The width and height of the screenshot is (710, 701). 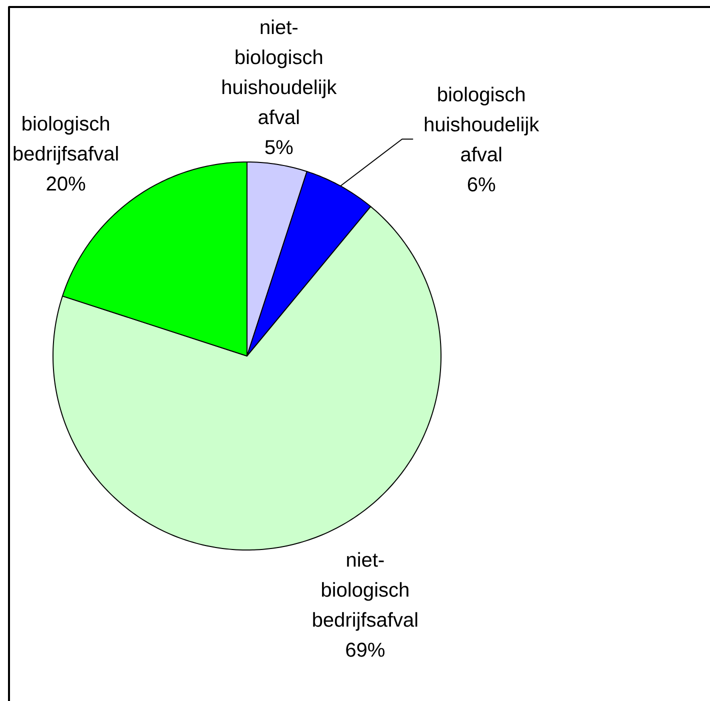 I want to click on slice-label: niet-biologisch huishoudelijk afval, so click(x=279, y=72).